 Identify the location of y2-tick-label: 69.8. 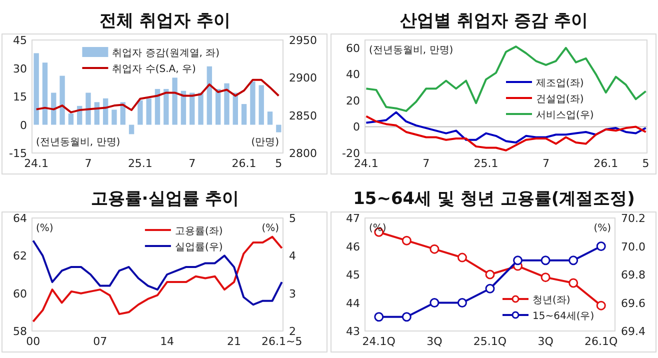
(633, 275).